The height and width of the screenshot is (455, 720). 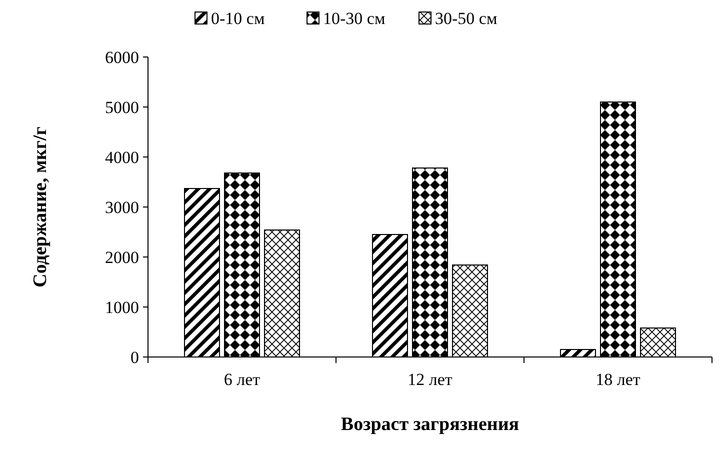 What do you see at coordinates (134, 357) in the screenshot?
I see `y-tick-label: 0` at bounding box center [134, 357].